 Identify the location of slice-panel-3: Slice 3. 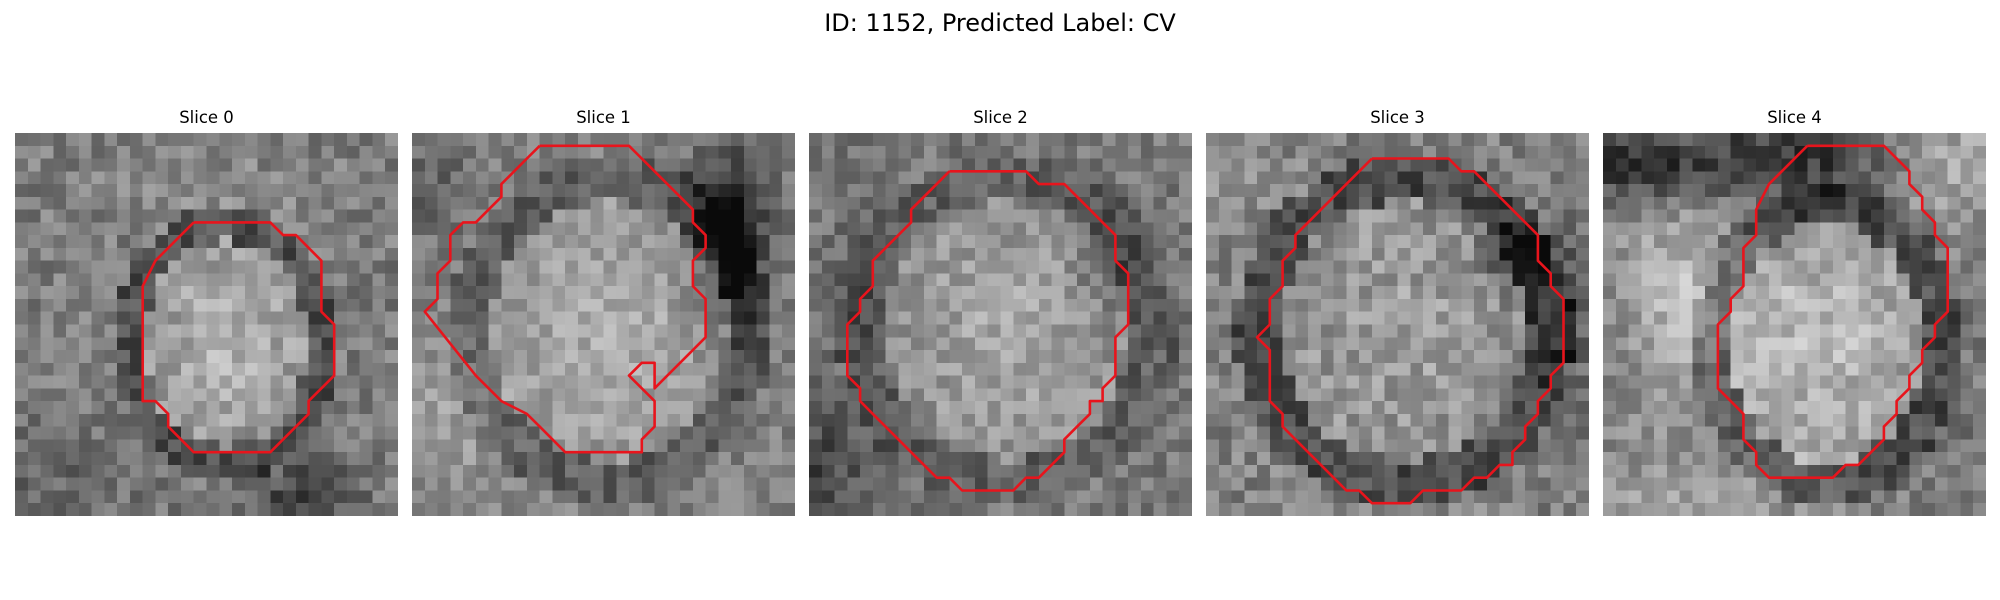
(1397, 316).